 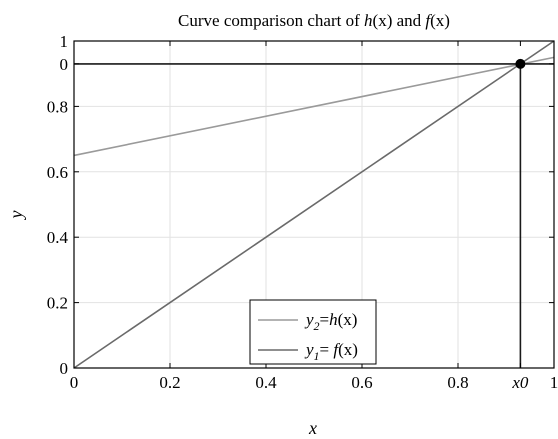 What do you see at coordinates (348, 349) in the screenshot?
I see `legend-f-arg: (x)` at bounding box center [348, 349].